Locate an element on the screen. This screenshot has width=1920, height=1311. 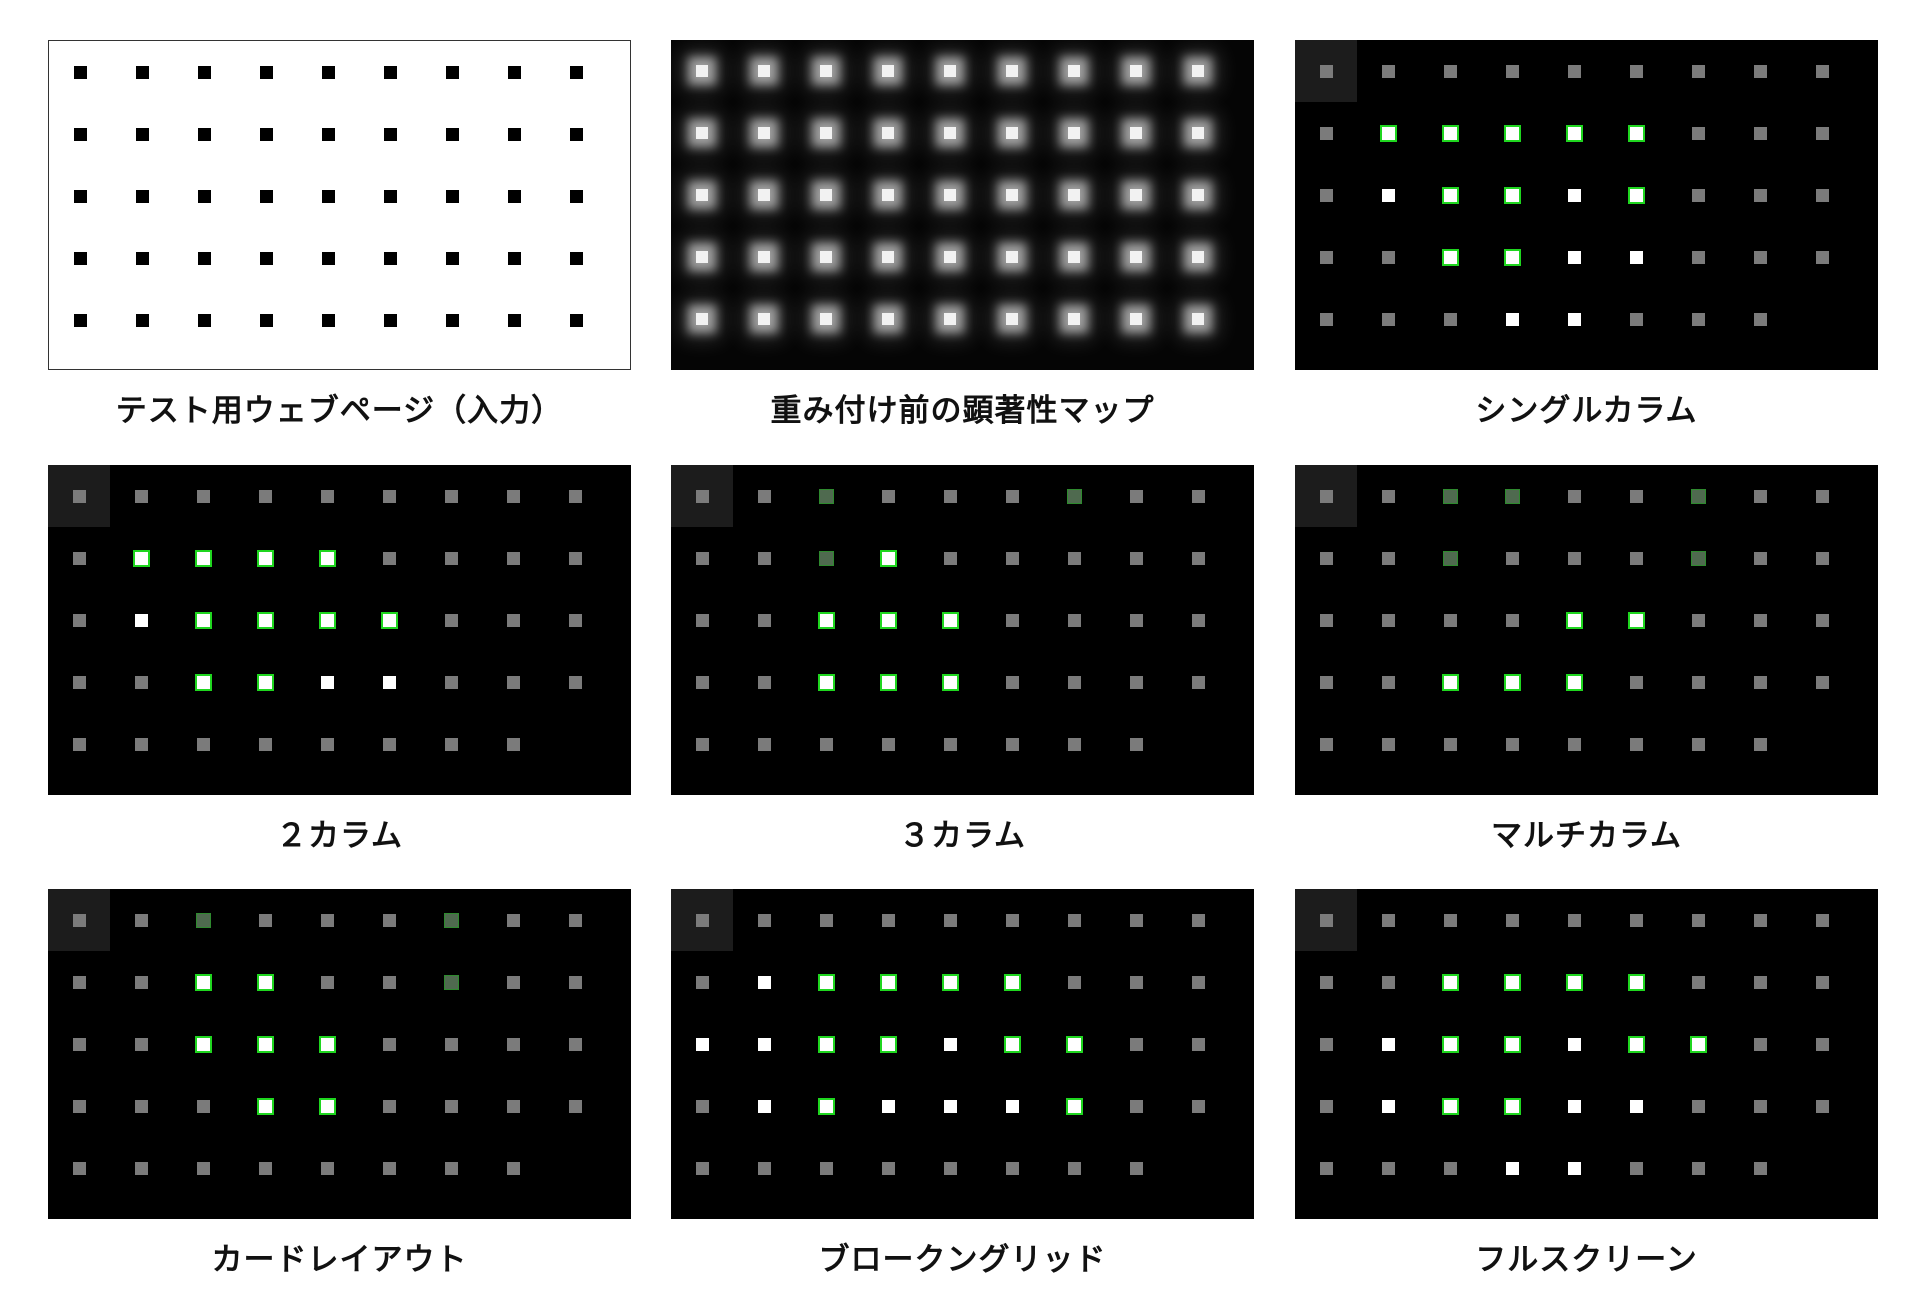
panel-caption: カードレイアウト is located at coordinates (339, 1260).